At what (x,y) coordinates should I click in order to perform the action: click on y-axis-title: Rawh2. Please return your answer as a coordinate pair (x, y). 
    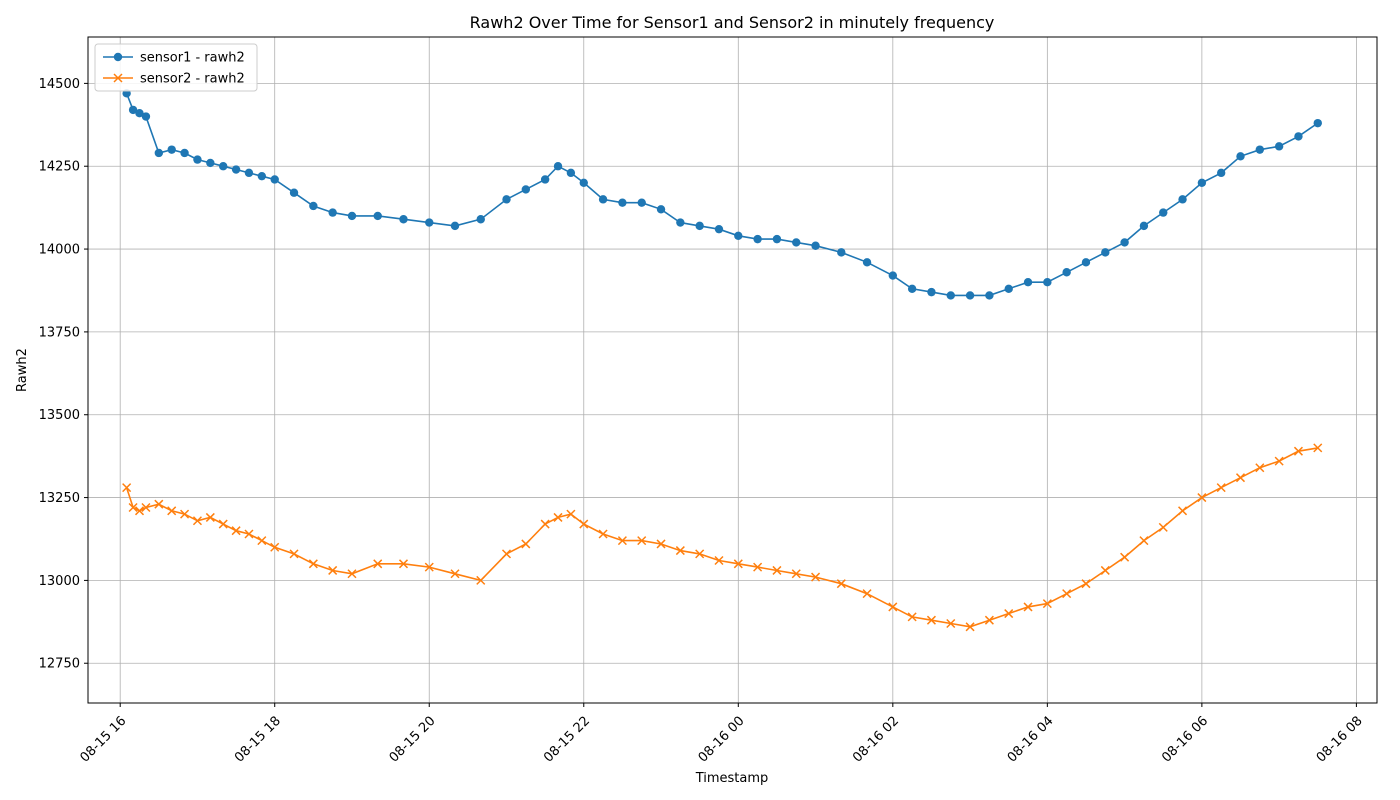
    Looking at the image, I should click on (22, 370).